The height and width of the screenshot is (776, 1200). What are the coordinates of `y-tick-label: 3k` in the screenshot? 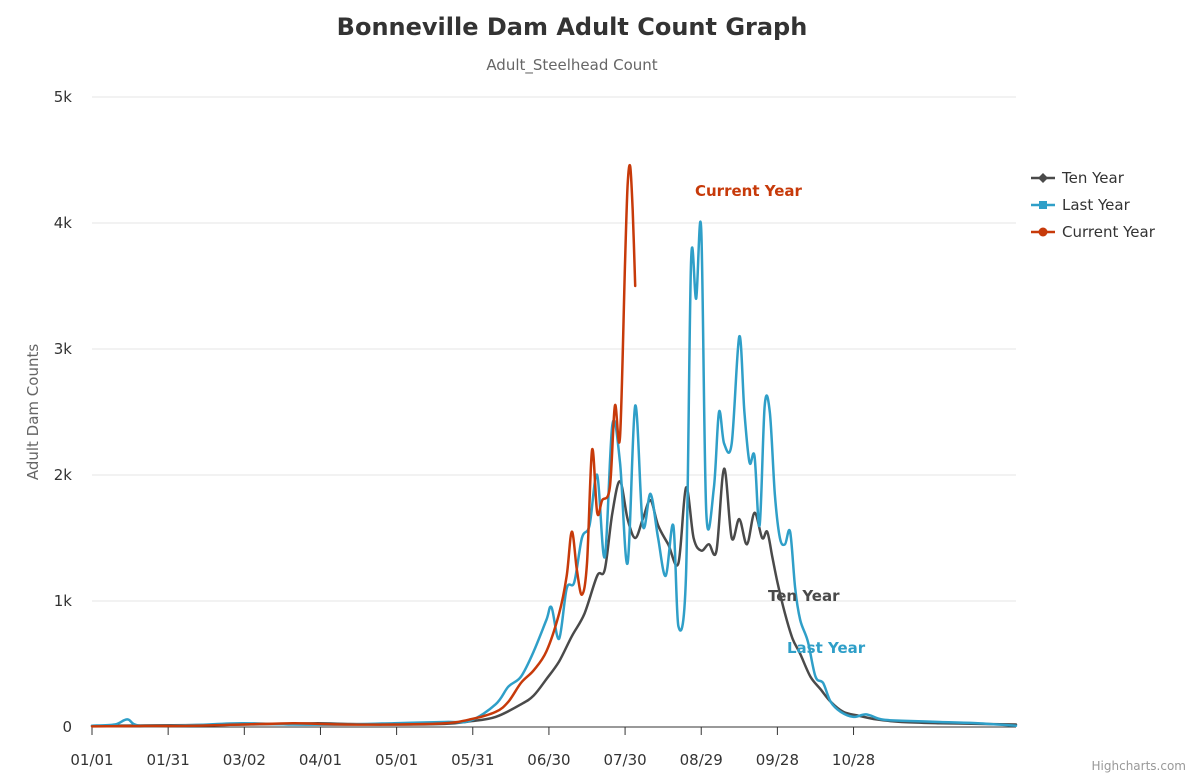 It's located at (63, 349).